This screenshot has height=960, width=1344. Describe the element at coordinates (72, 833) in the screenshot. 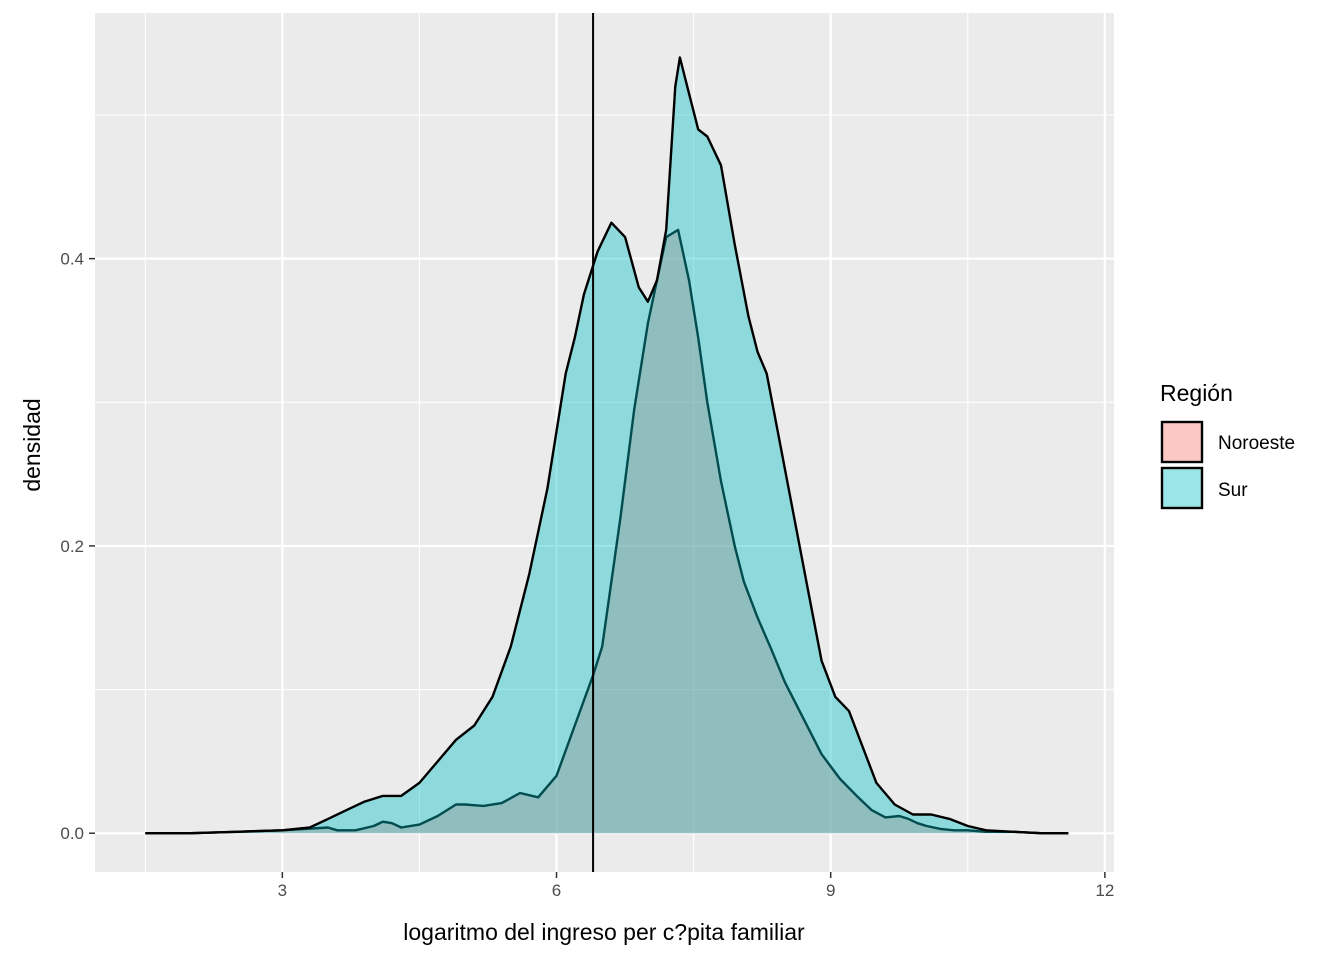

I see `y-tick-label: 0.0` at that location.